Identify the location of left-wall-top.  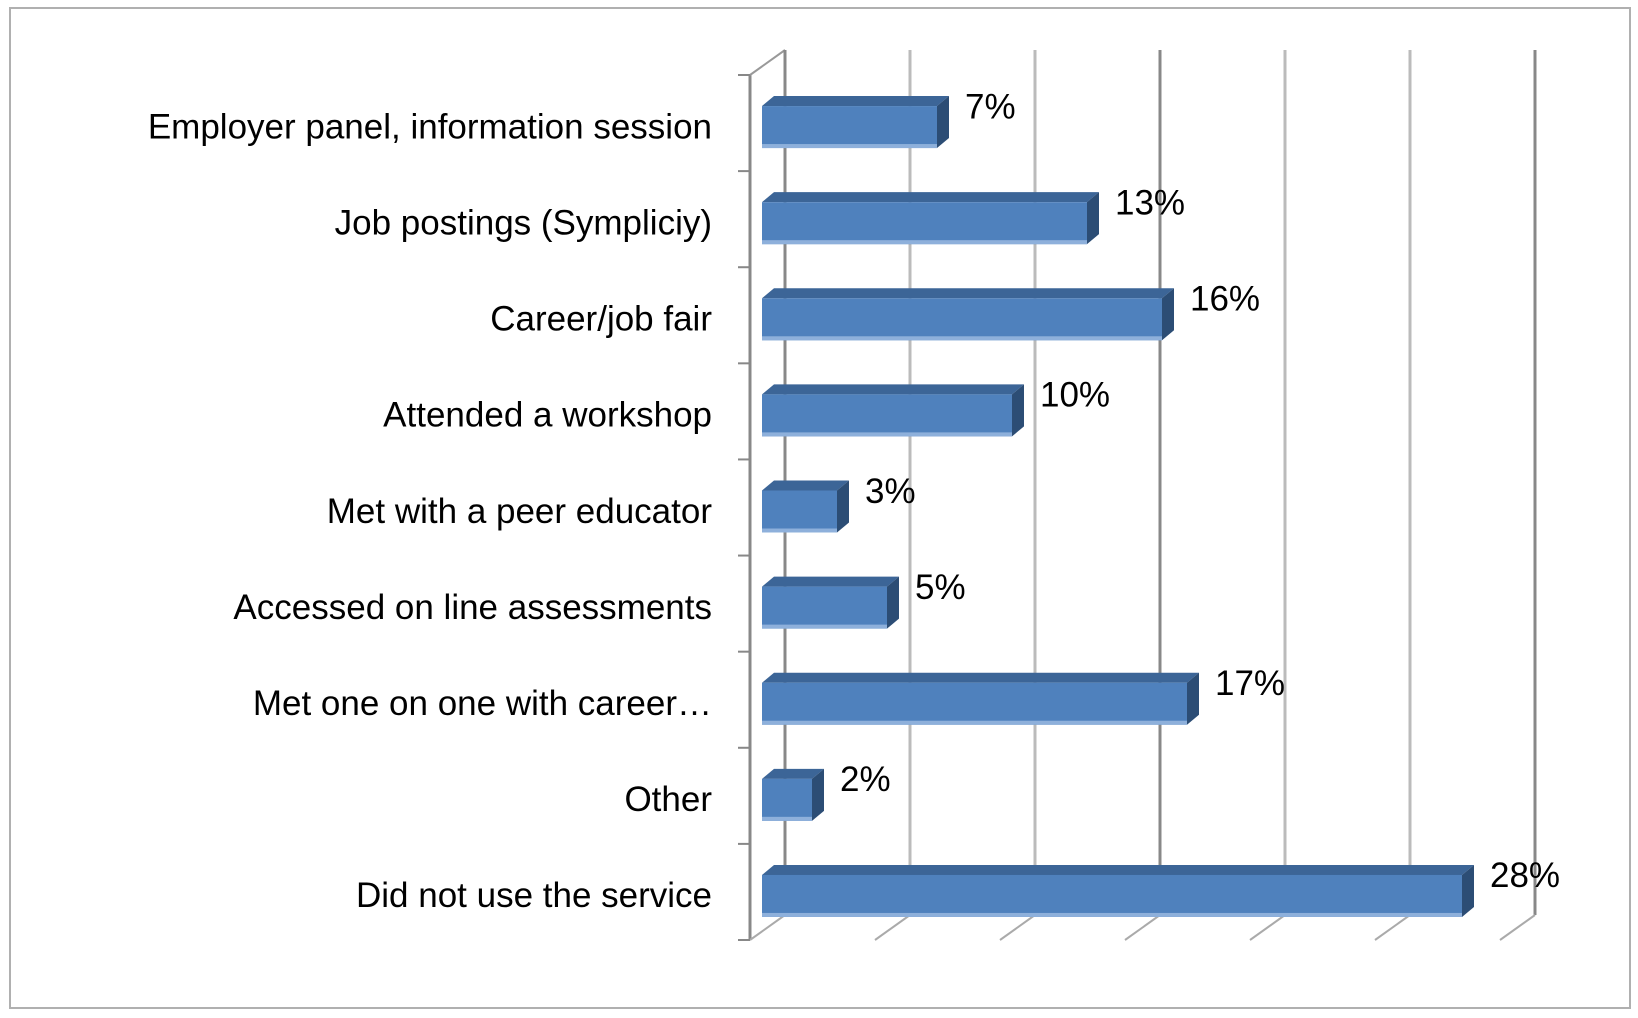
(767, 62).